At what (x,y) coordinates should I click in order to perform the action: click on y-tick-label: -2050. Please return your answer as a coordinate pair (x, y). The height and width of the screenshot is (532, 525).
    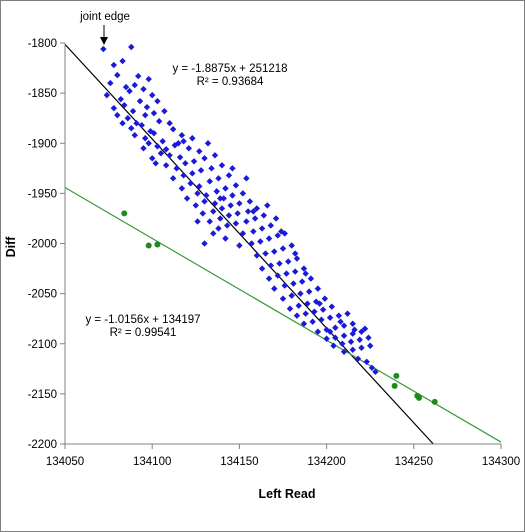
    Looking at the image, I should click on (42, 295).